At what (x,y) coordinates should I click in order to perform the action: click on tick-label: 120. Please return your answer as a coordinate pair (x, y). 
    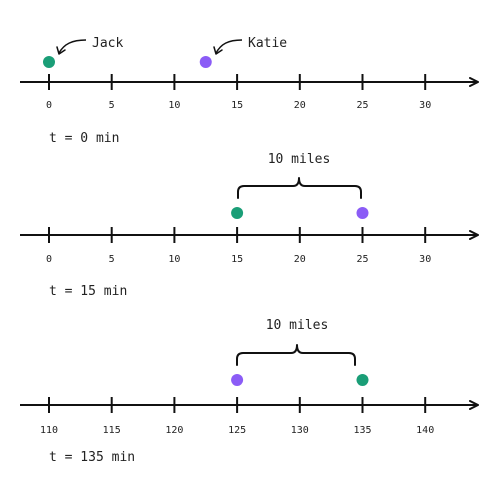
    Looking at the image, I should click on (174, 430).